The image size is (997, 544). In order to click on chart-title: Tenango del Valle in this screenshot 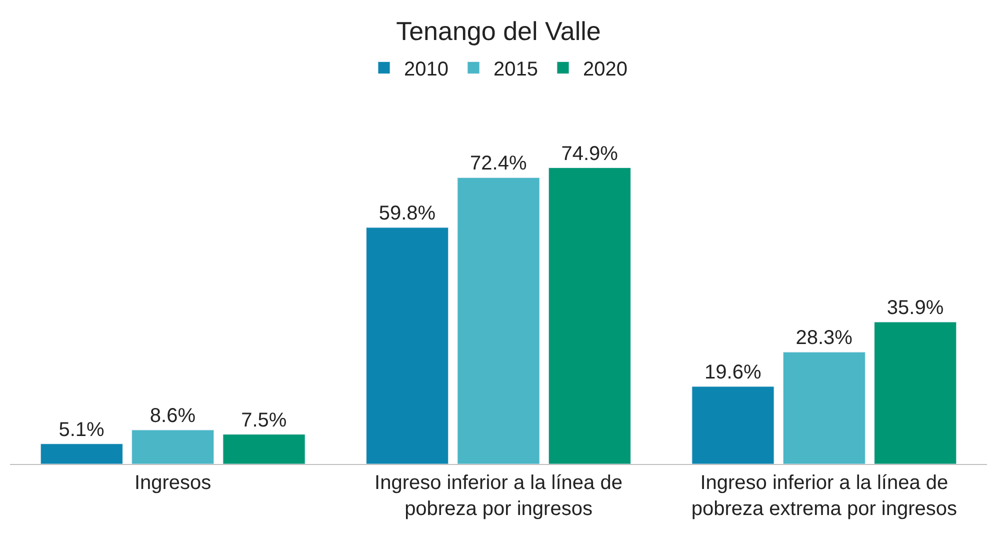, I will do `click(498, 31)`.